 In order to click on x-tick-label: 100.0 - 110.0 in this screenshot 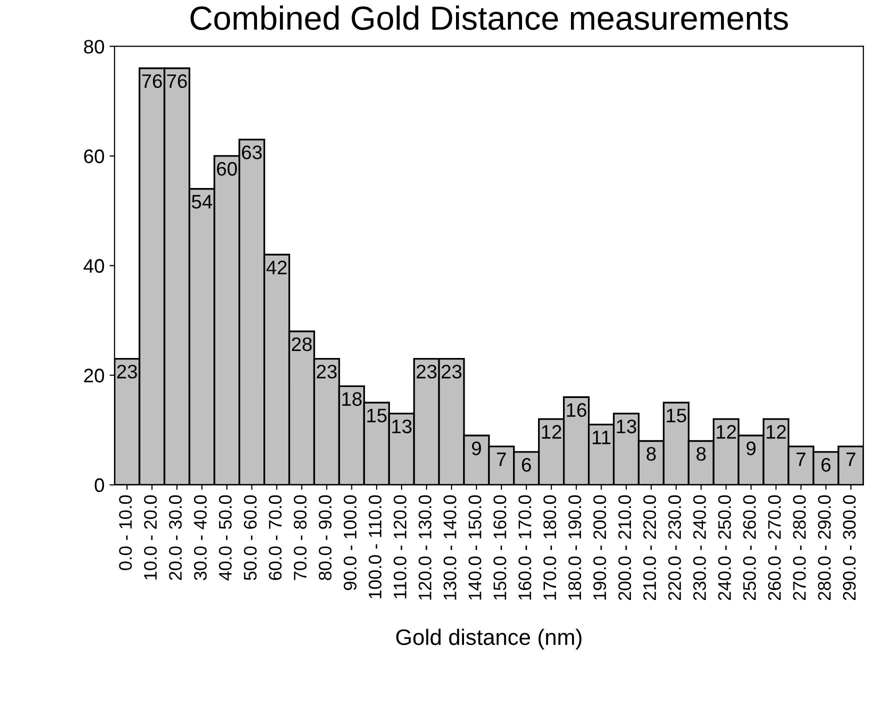, I will do `click(375, 546)`.